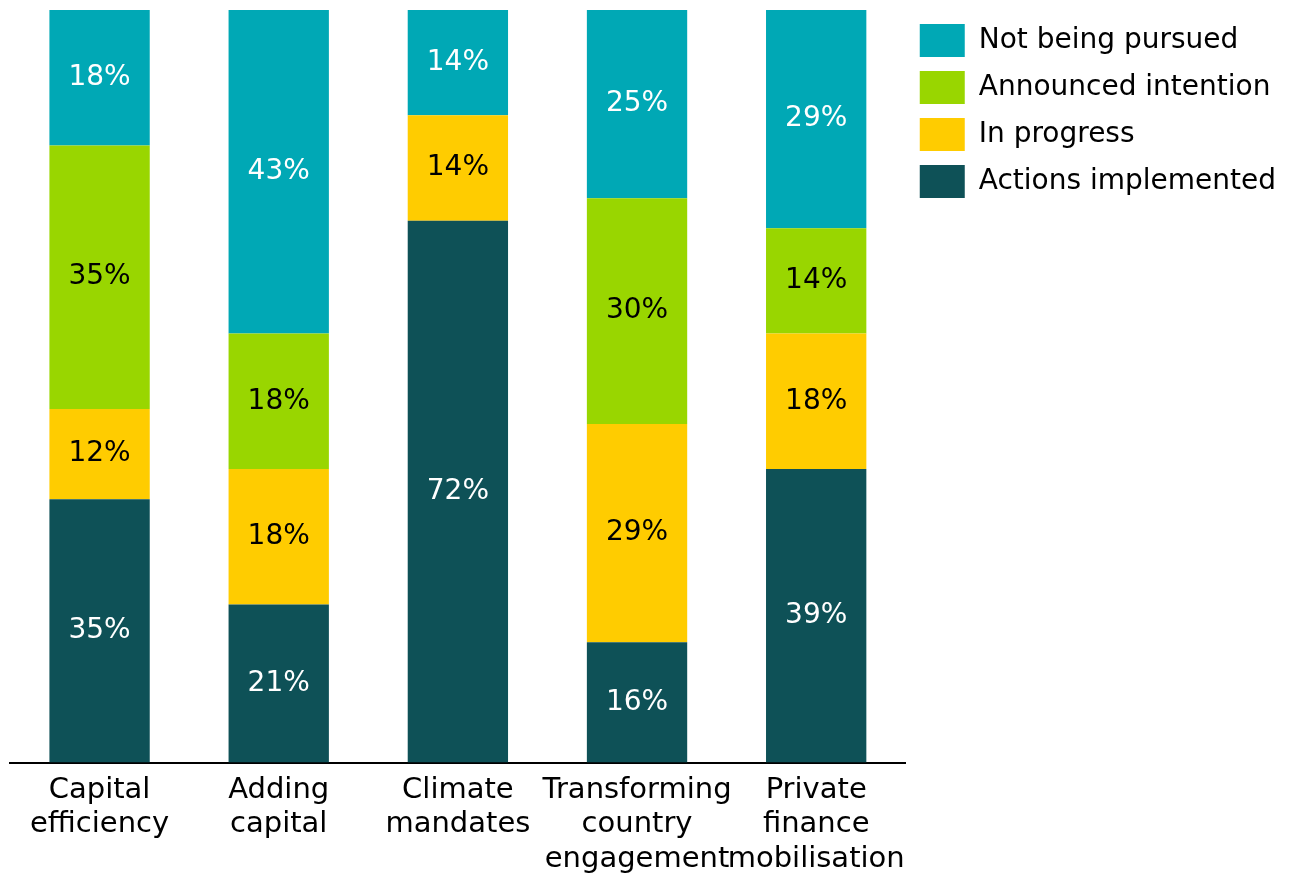 Image resolution: width=1291 pixels, height=887 pixels. I want to click on data-label: 30%, so click(637, 309).